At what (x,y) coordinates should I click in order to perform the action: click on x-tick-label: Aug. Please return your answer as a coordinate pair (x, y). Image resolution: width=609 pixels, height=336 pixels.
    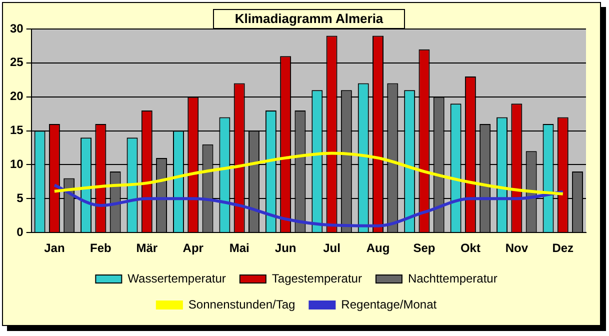
    Looking at the image, I should click on (378, 248).